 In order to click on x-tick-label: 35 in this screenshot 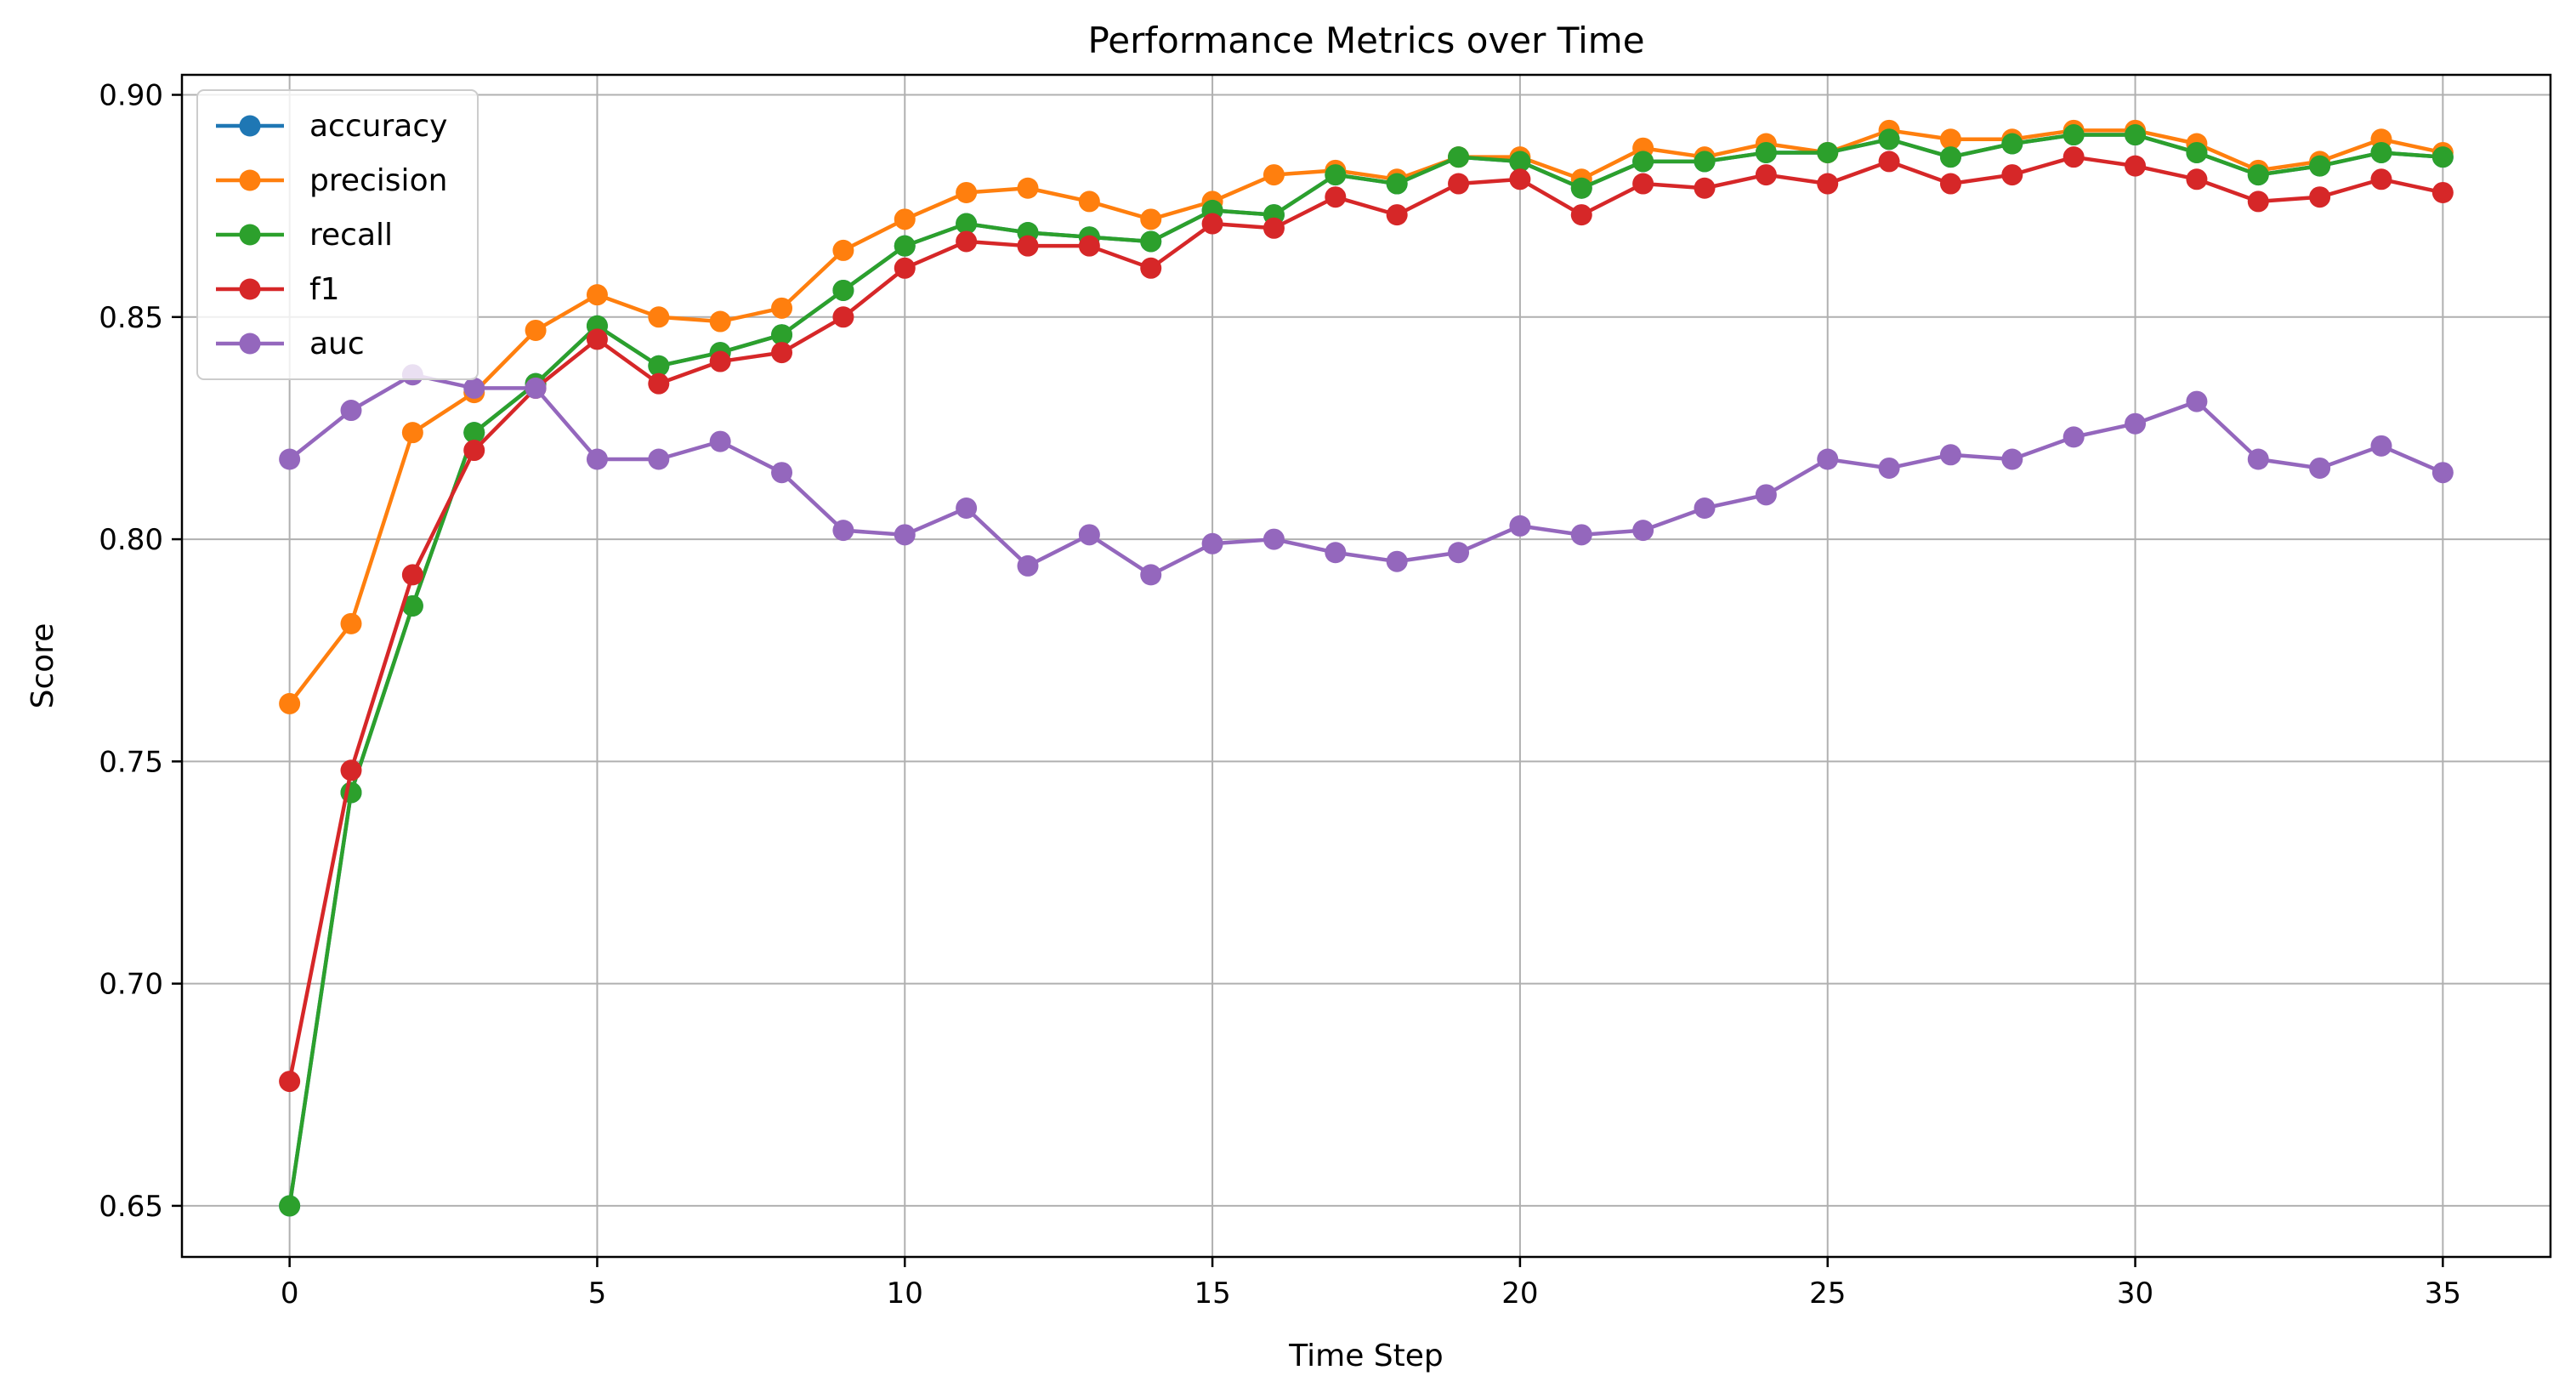, I will do `click(2443, 1293)`.